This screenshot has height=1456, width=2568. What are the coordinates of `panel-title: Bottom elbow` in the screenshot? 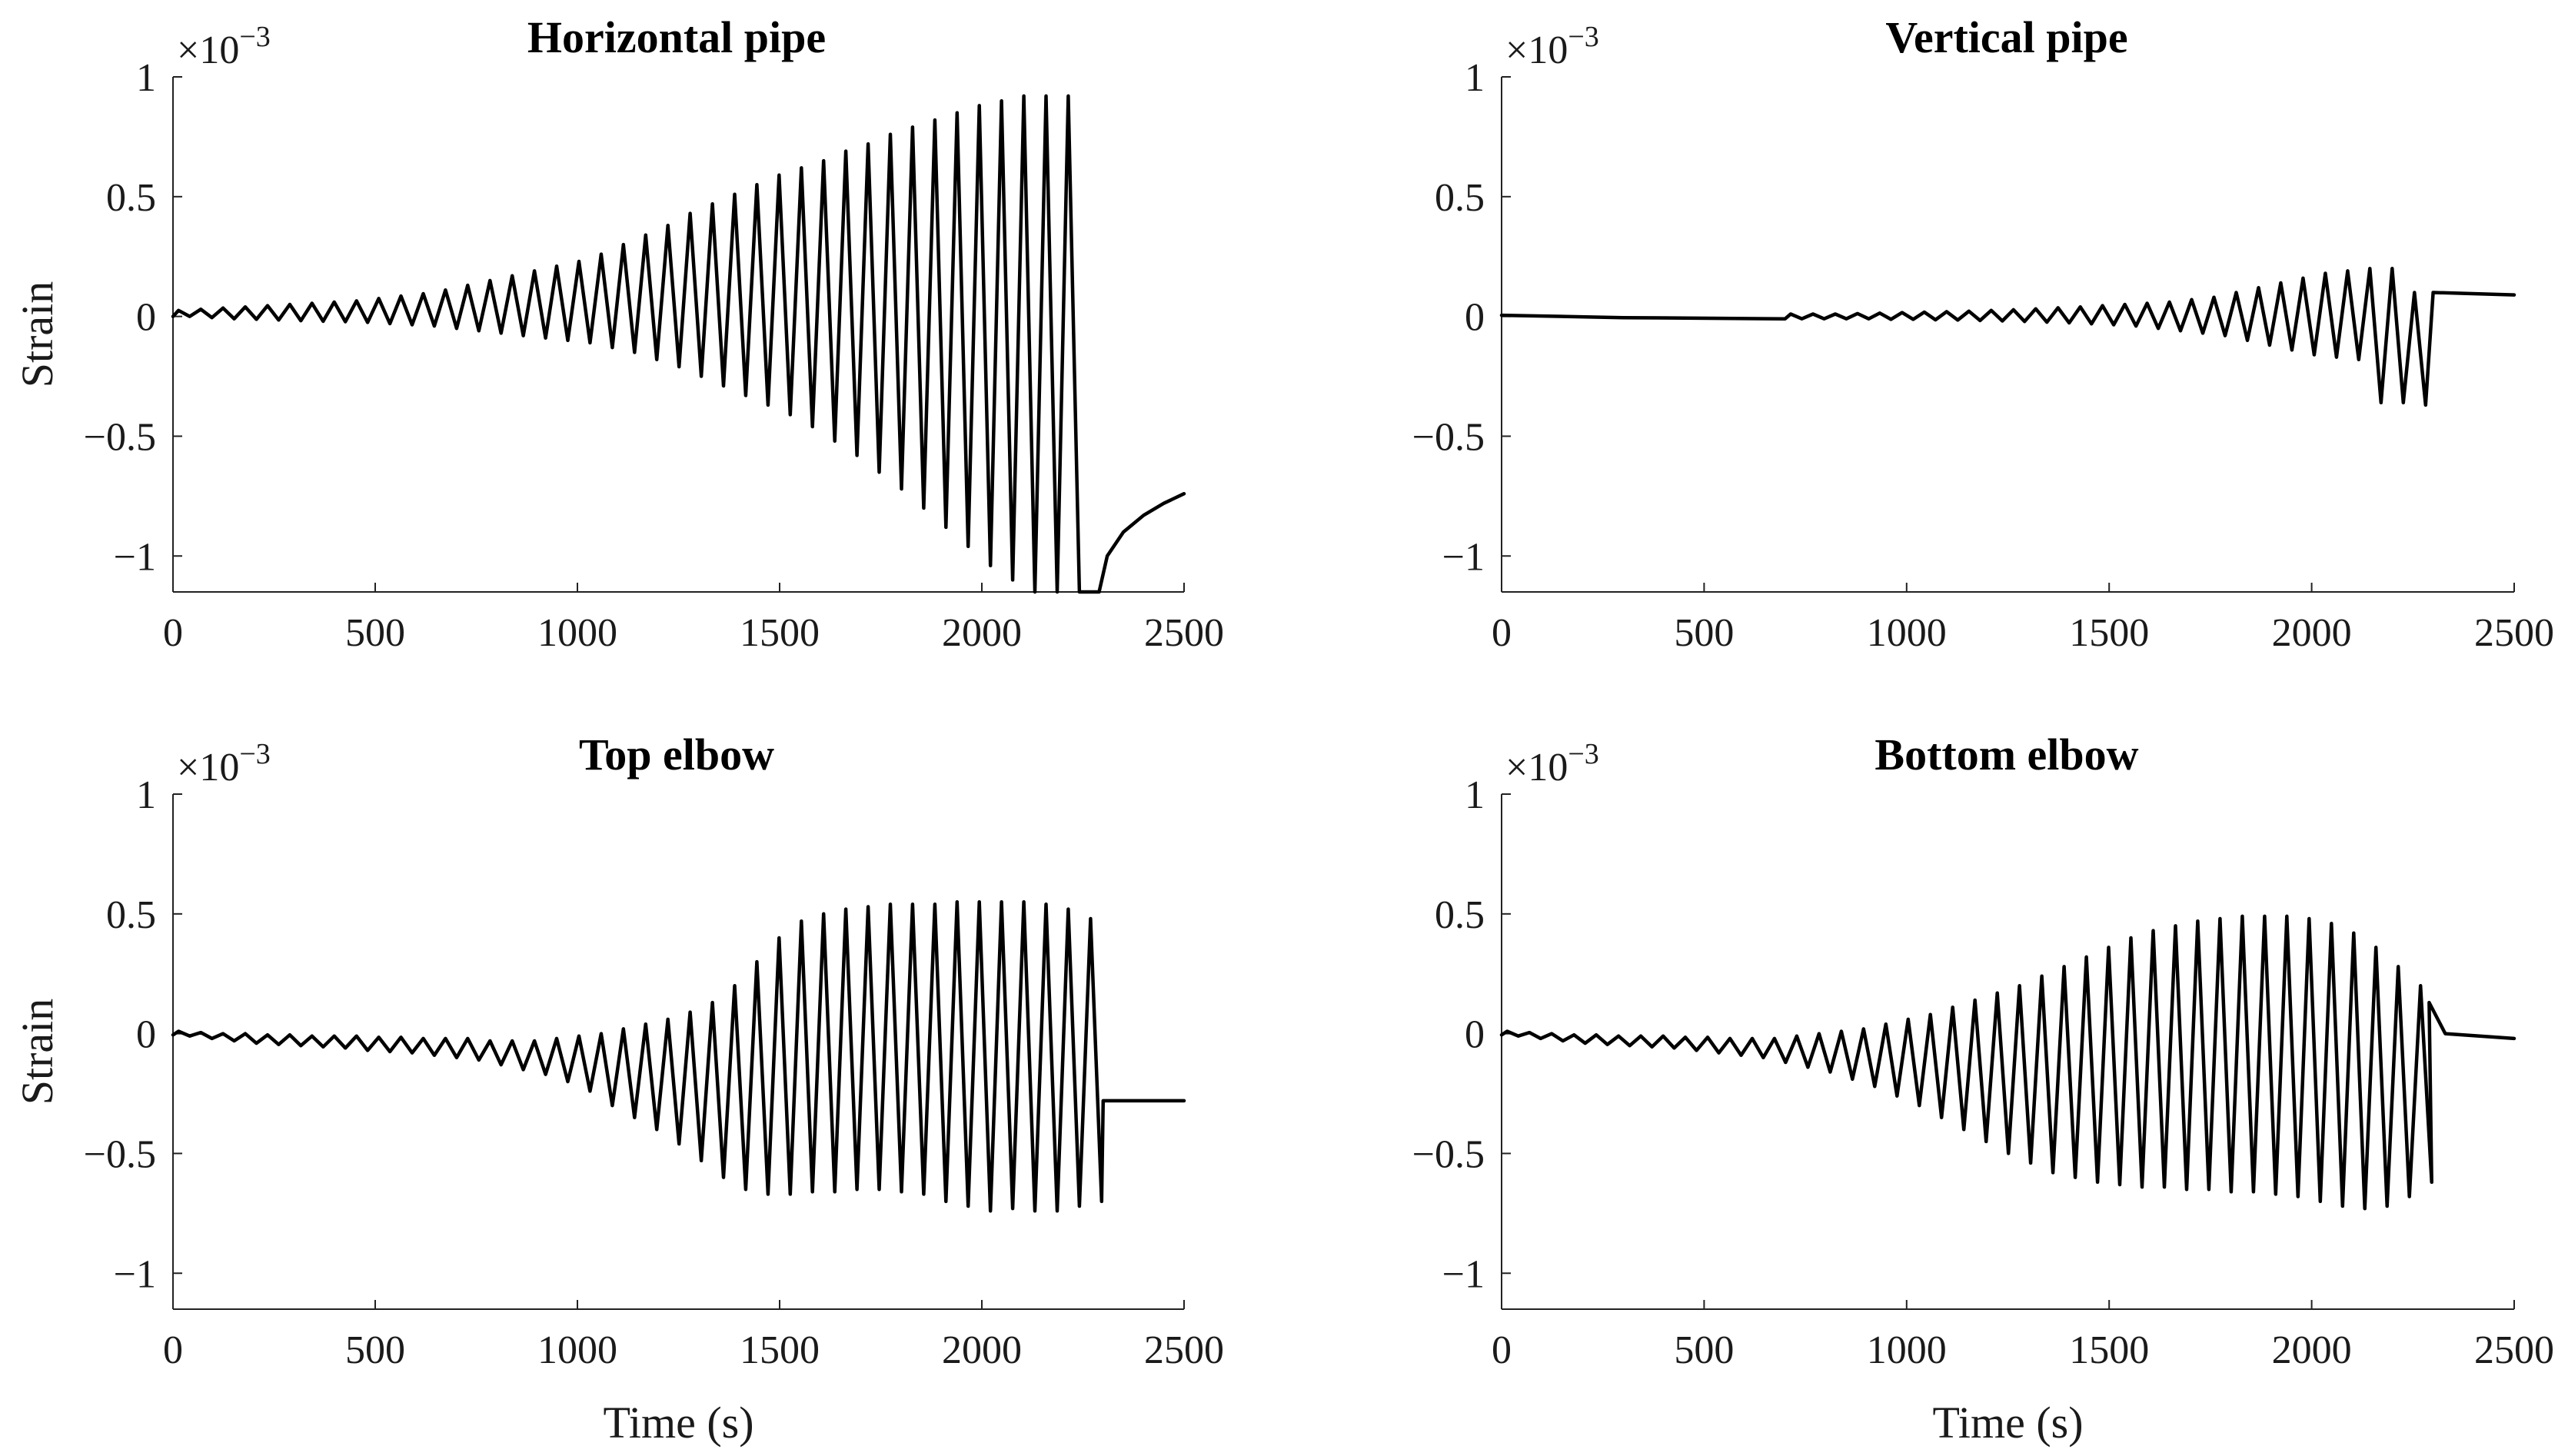 It's located at (2006, 755).